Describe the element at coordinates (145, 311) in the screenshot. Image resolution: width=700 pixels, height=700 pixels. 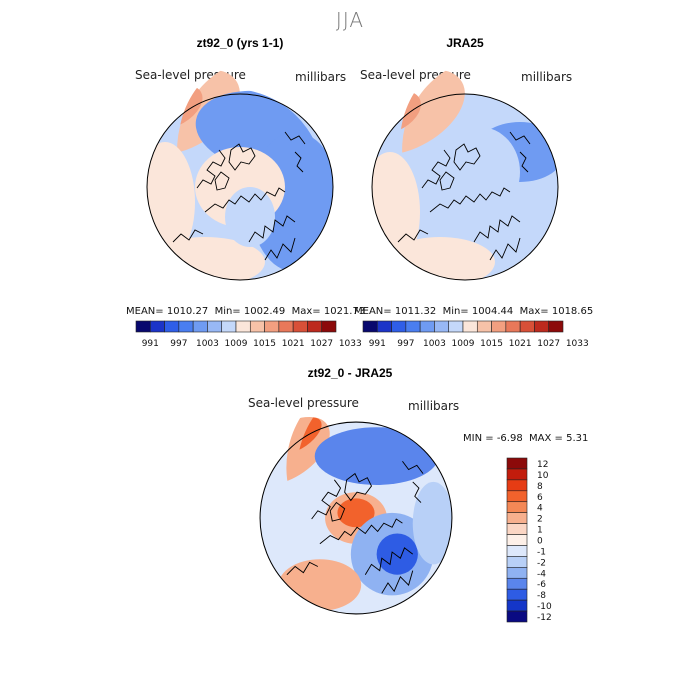
I see `panel1-mean-label: MEAN=` at that location.